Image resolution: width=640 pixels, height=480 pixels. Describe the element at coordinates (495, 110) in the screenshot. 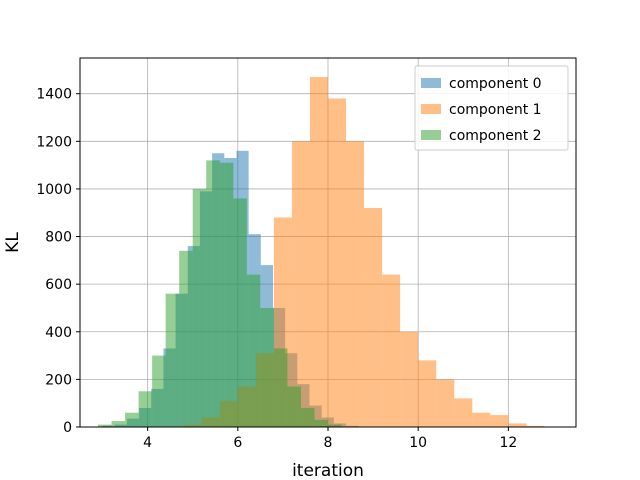

I see `legend-label: component 1` at that location.